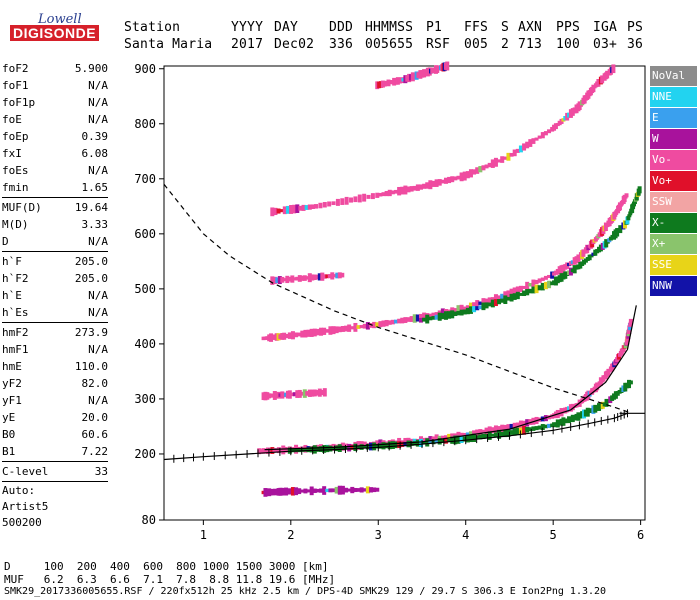 Image resolution: width=700 pixels, height=600 pixels. I want to click on legend-item: Vo+, so click(673, 181).